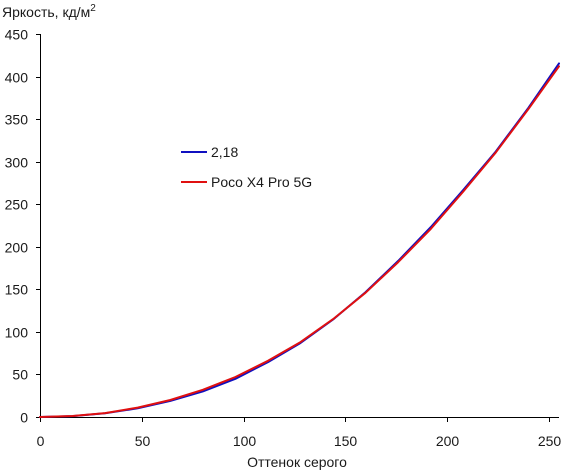 The image size is (563, 470). Describe the element at coordinates (17, 248) in the screenshot. I see `y-tick-label: 200` at that location.